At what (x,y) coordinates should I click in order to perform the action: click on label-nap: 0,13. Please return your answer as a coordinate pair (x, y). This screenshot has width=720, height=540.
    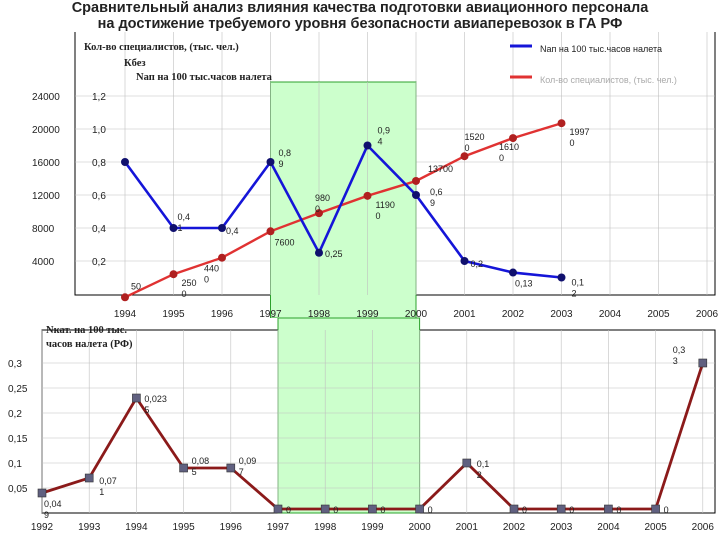
    Looking at the image, I should click on (524, 284).